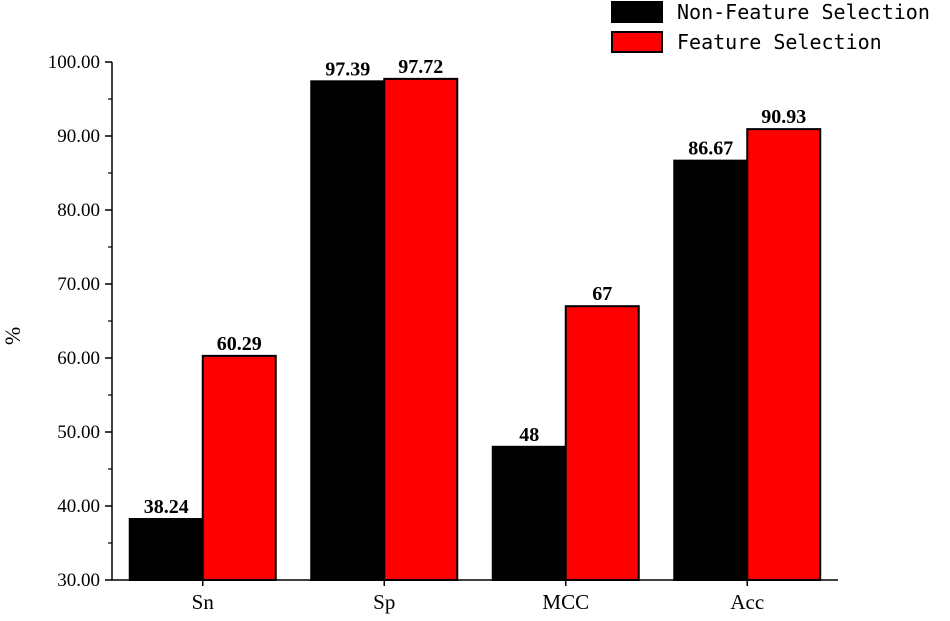  Describe the element at coordinates (710, 149) in the screenshot. I see `data-label: 86.67` at that location.